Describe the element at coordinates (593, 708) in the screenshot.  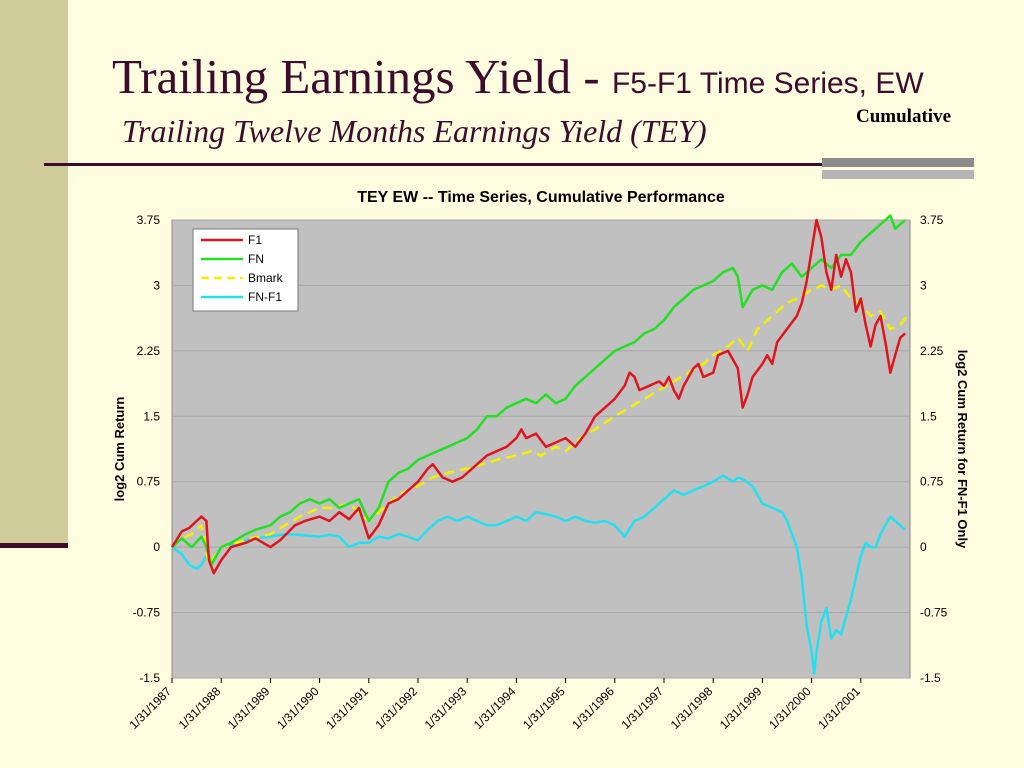
I see `x-tick-label: 1/31/1996` at that location.